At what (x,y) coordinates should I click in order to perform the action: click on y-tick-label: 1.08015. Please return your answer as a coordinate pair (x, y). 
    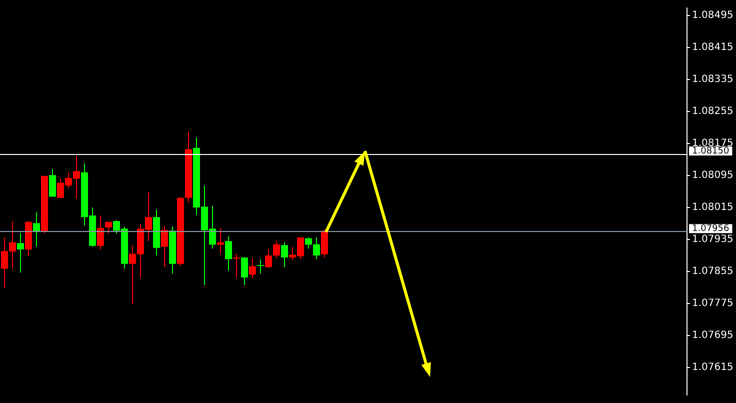
    Looking at the image, I should click on (713, 208).